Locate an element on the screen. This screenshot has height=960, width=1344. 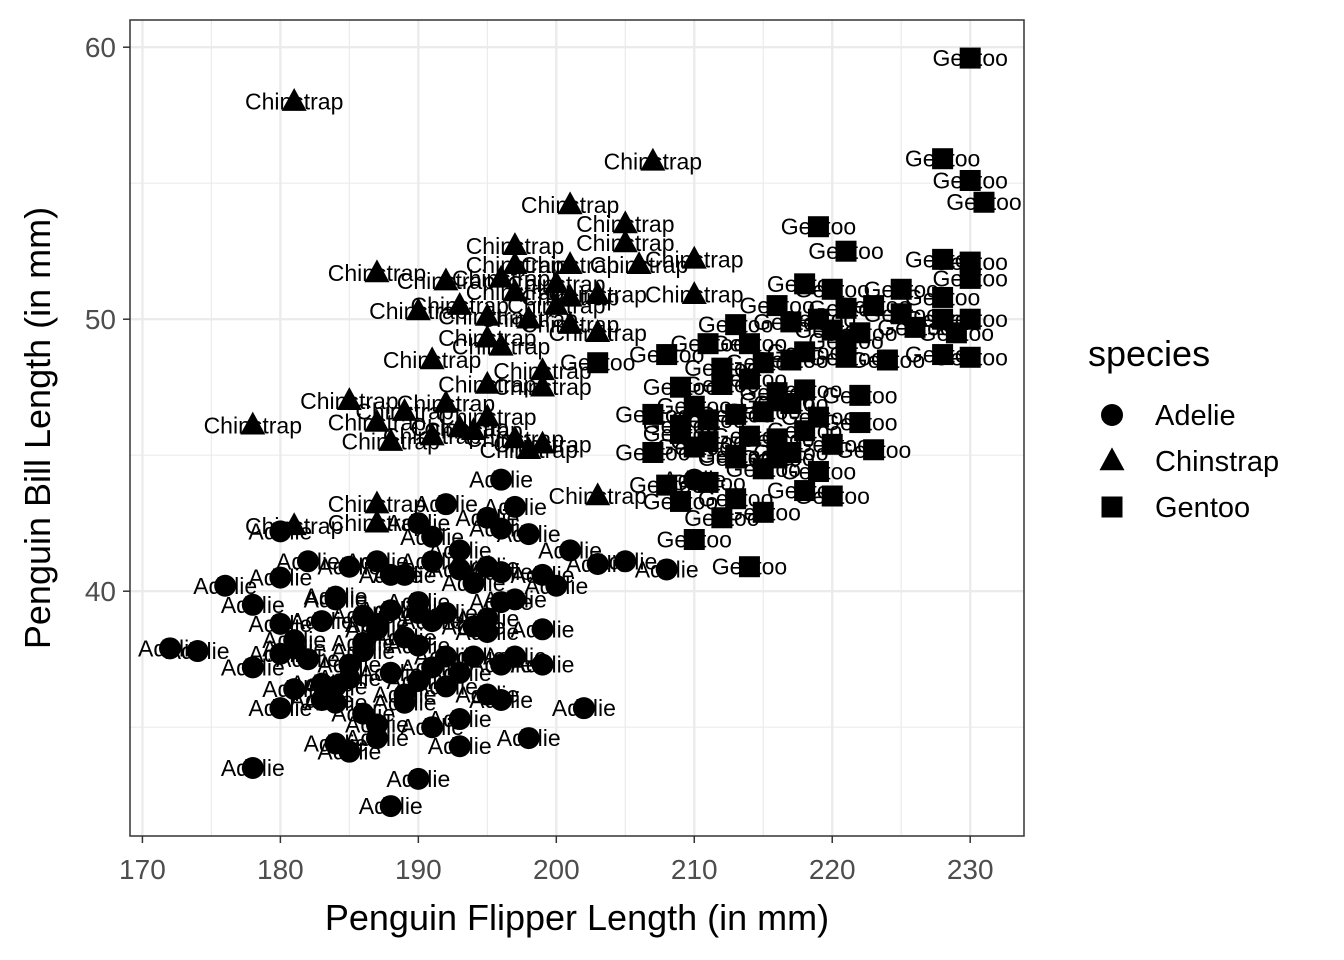
legend-label-gentoo: Gentoo is located at coordinates (1202, 508).